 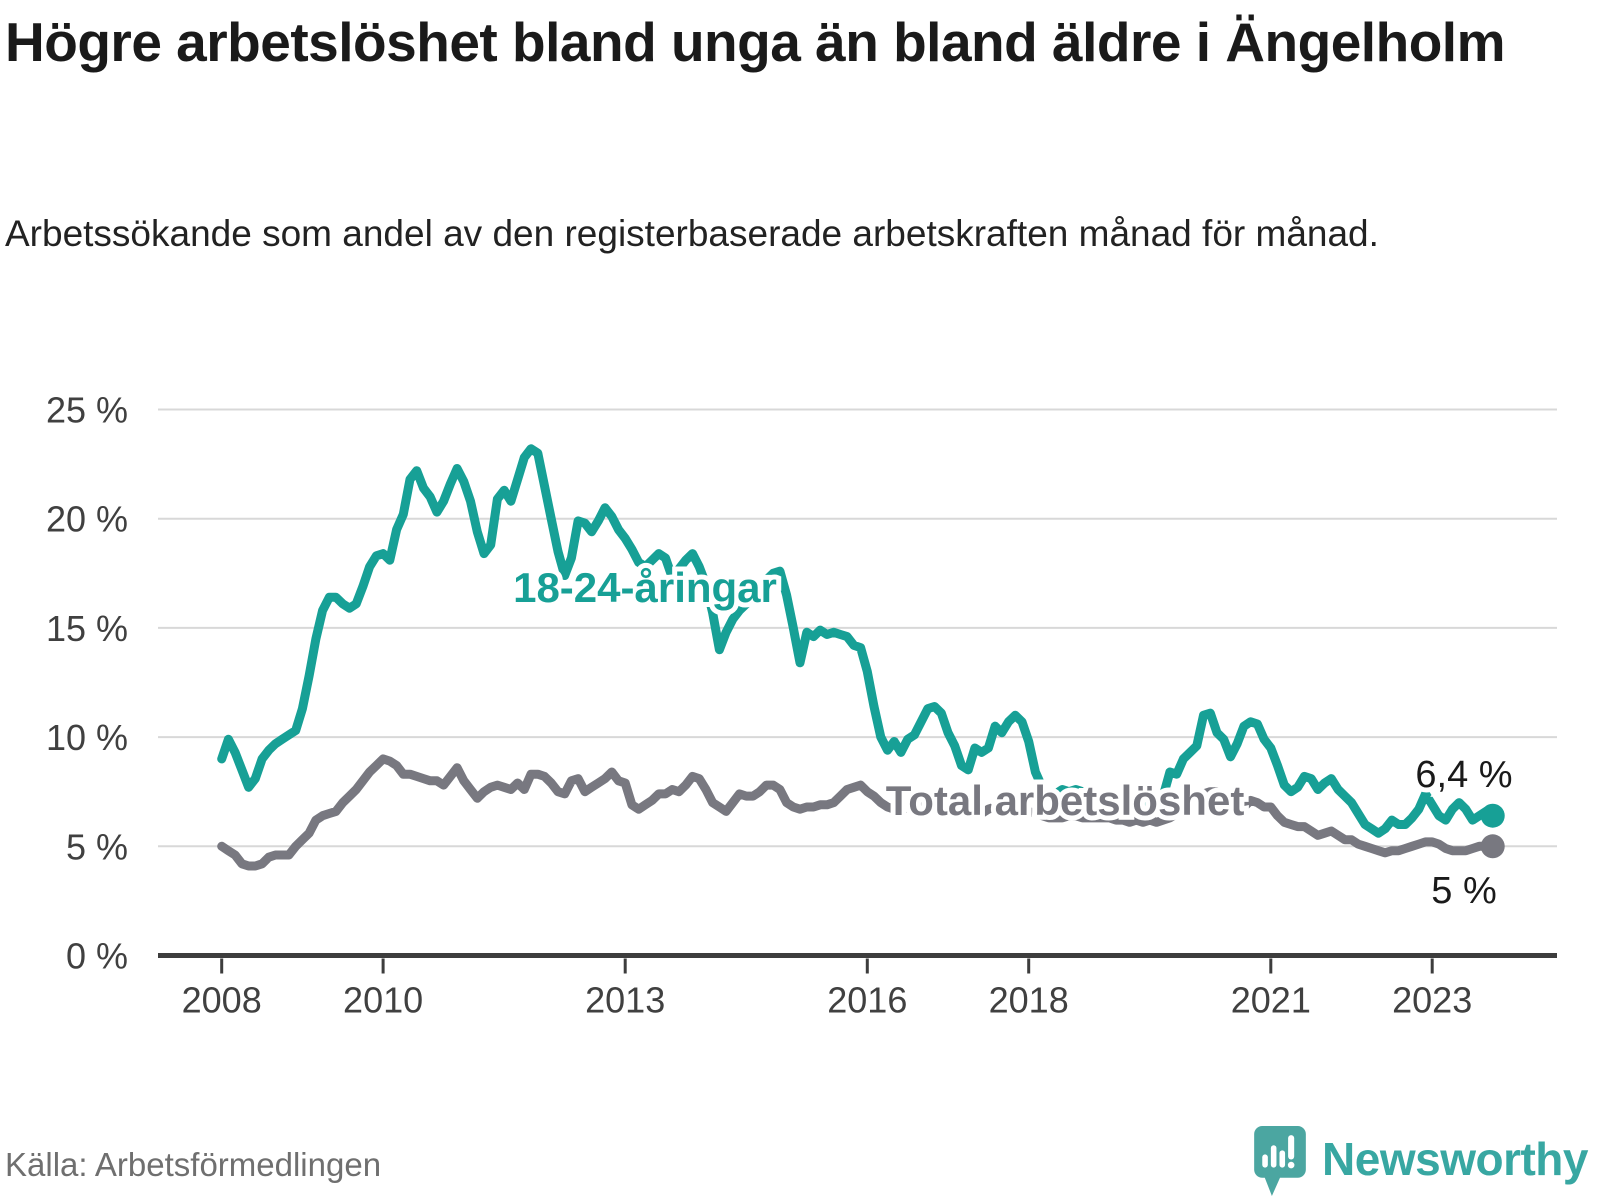 I want to click on x-axis-ticks, so click(x=827, y=966).